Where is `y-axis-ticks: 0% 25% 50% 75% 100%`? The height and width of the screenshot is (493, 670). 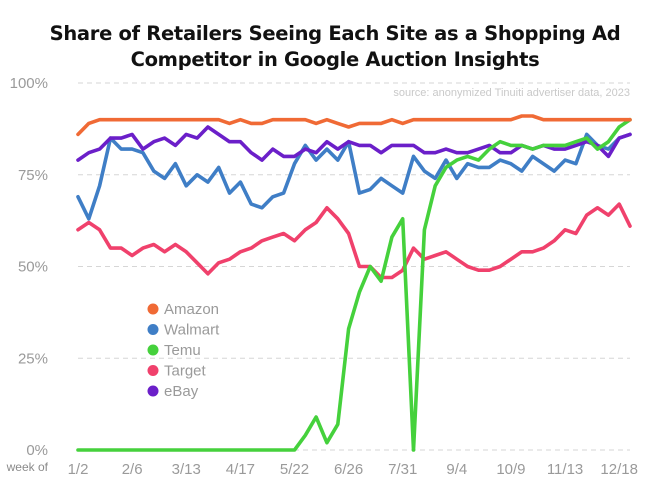 y-axis-ticks: 0% 25% 50% 75% 100% is located at coordinates (29, 267).